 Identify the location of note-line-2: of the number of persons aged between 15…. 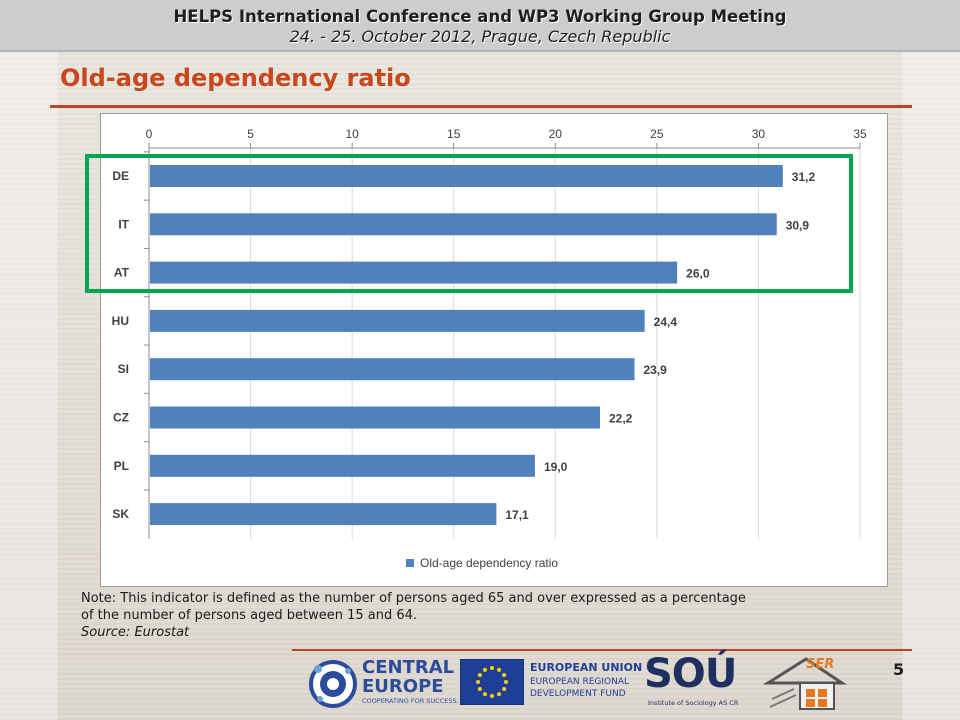
(249, 615).